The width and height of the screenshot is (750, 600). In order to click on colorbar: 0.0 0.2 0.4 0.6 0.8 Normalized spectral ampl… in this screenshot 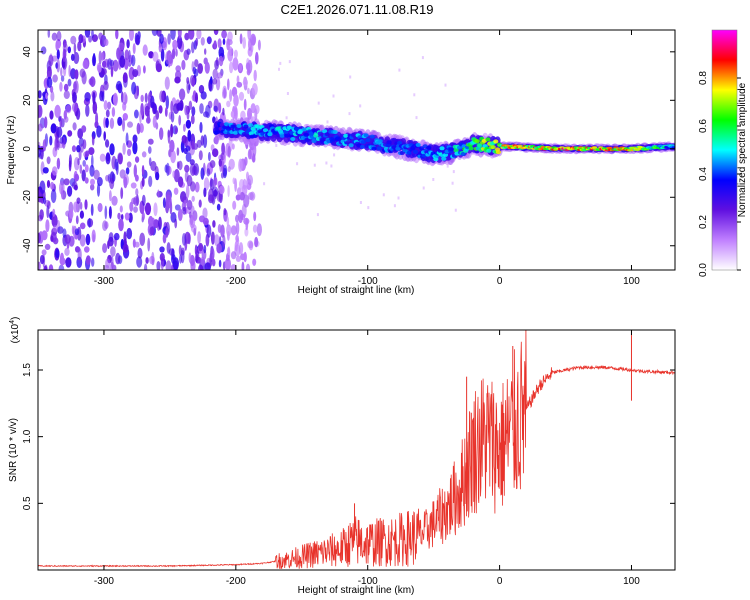, I will do `click(723, 153)`.